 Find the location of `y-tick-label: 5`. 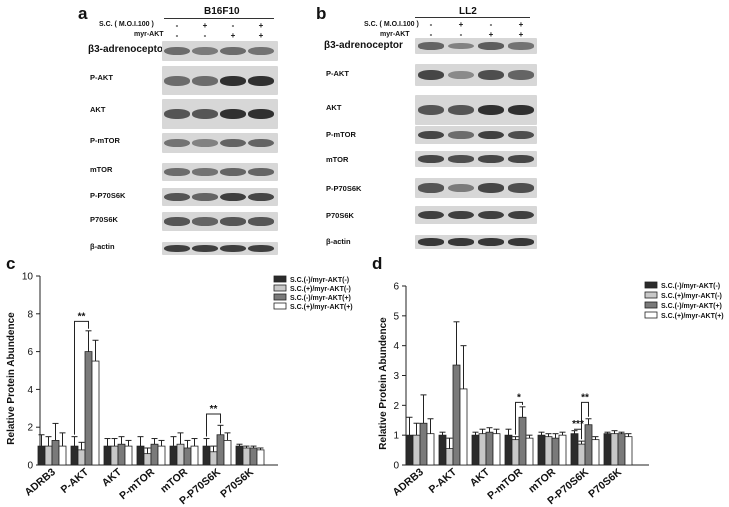

y-tick-label: 5 is located at coordinates (396, 316).